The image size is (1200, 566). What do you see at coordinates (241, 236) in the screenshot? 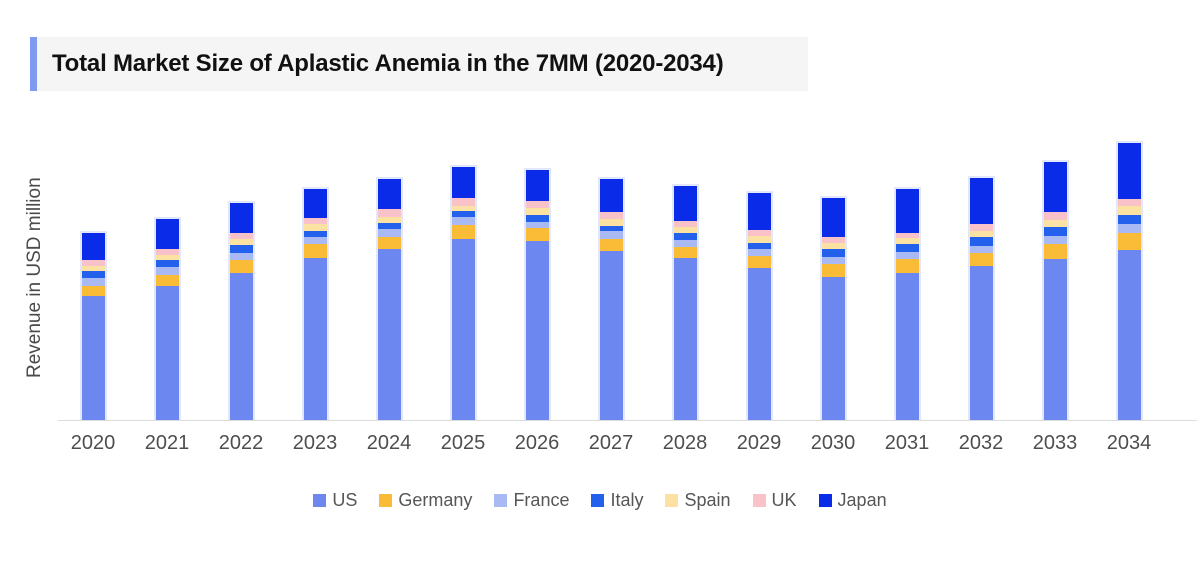
I see `segment-uk-2022` at bounding box center [241, 236].